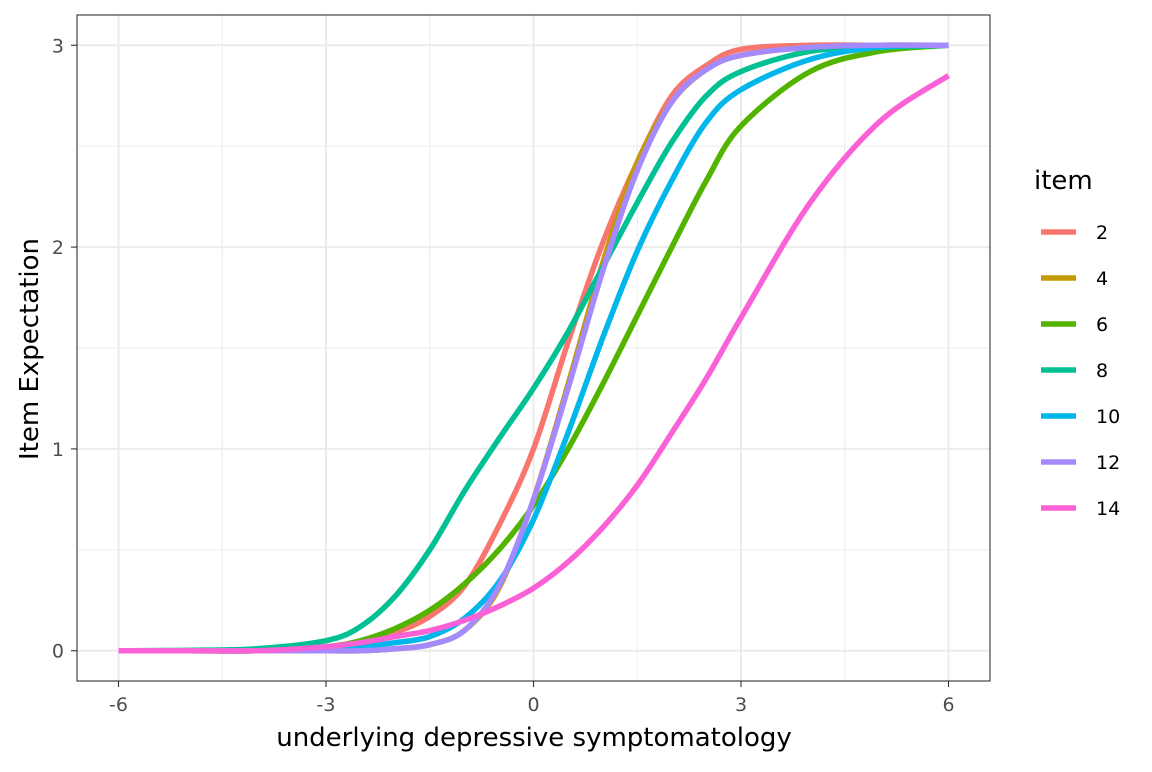  I want to click on x-axis: -6 -3 0 3 6, so click(532, 698).